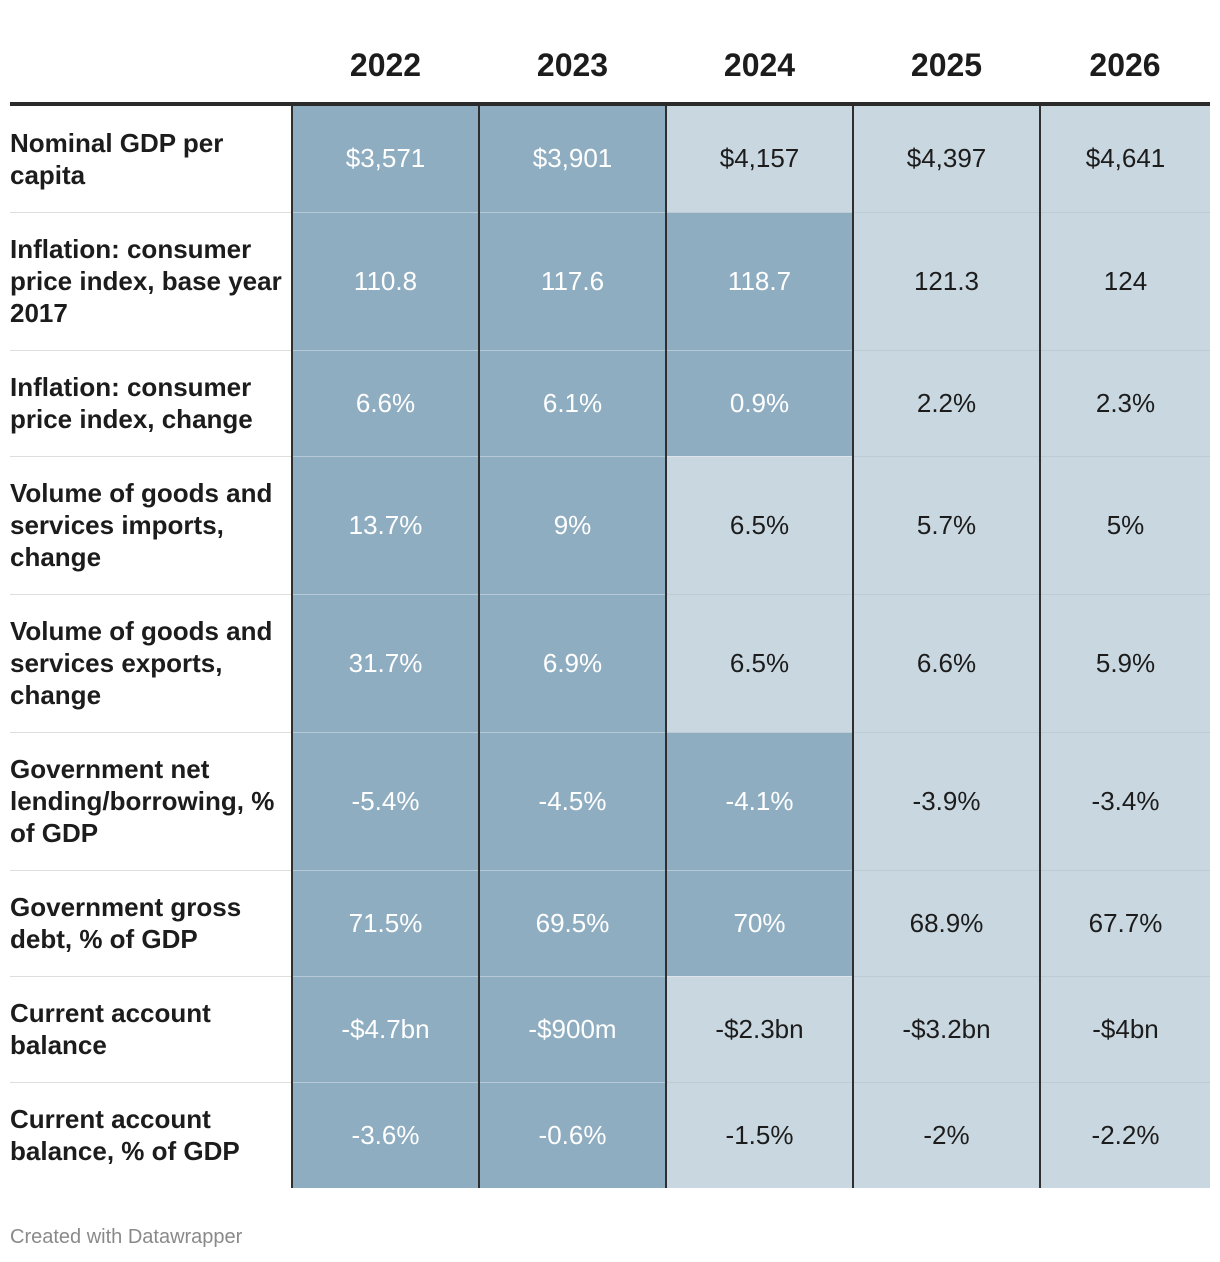 This screenshot has height=1262, width=1220. Describe the element at coordinates (946, 801) in the screenshot. I see `table-cell-2025: -3.9%` at that location.